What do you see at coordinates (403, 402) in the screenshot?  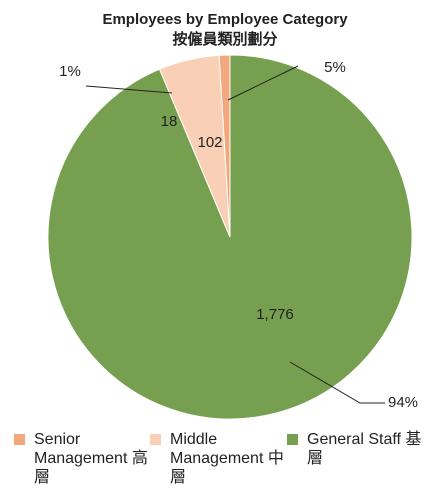 I see `percent-label: 94%` at bounding box center [403, 402].